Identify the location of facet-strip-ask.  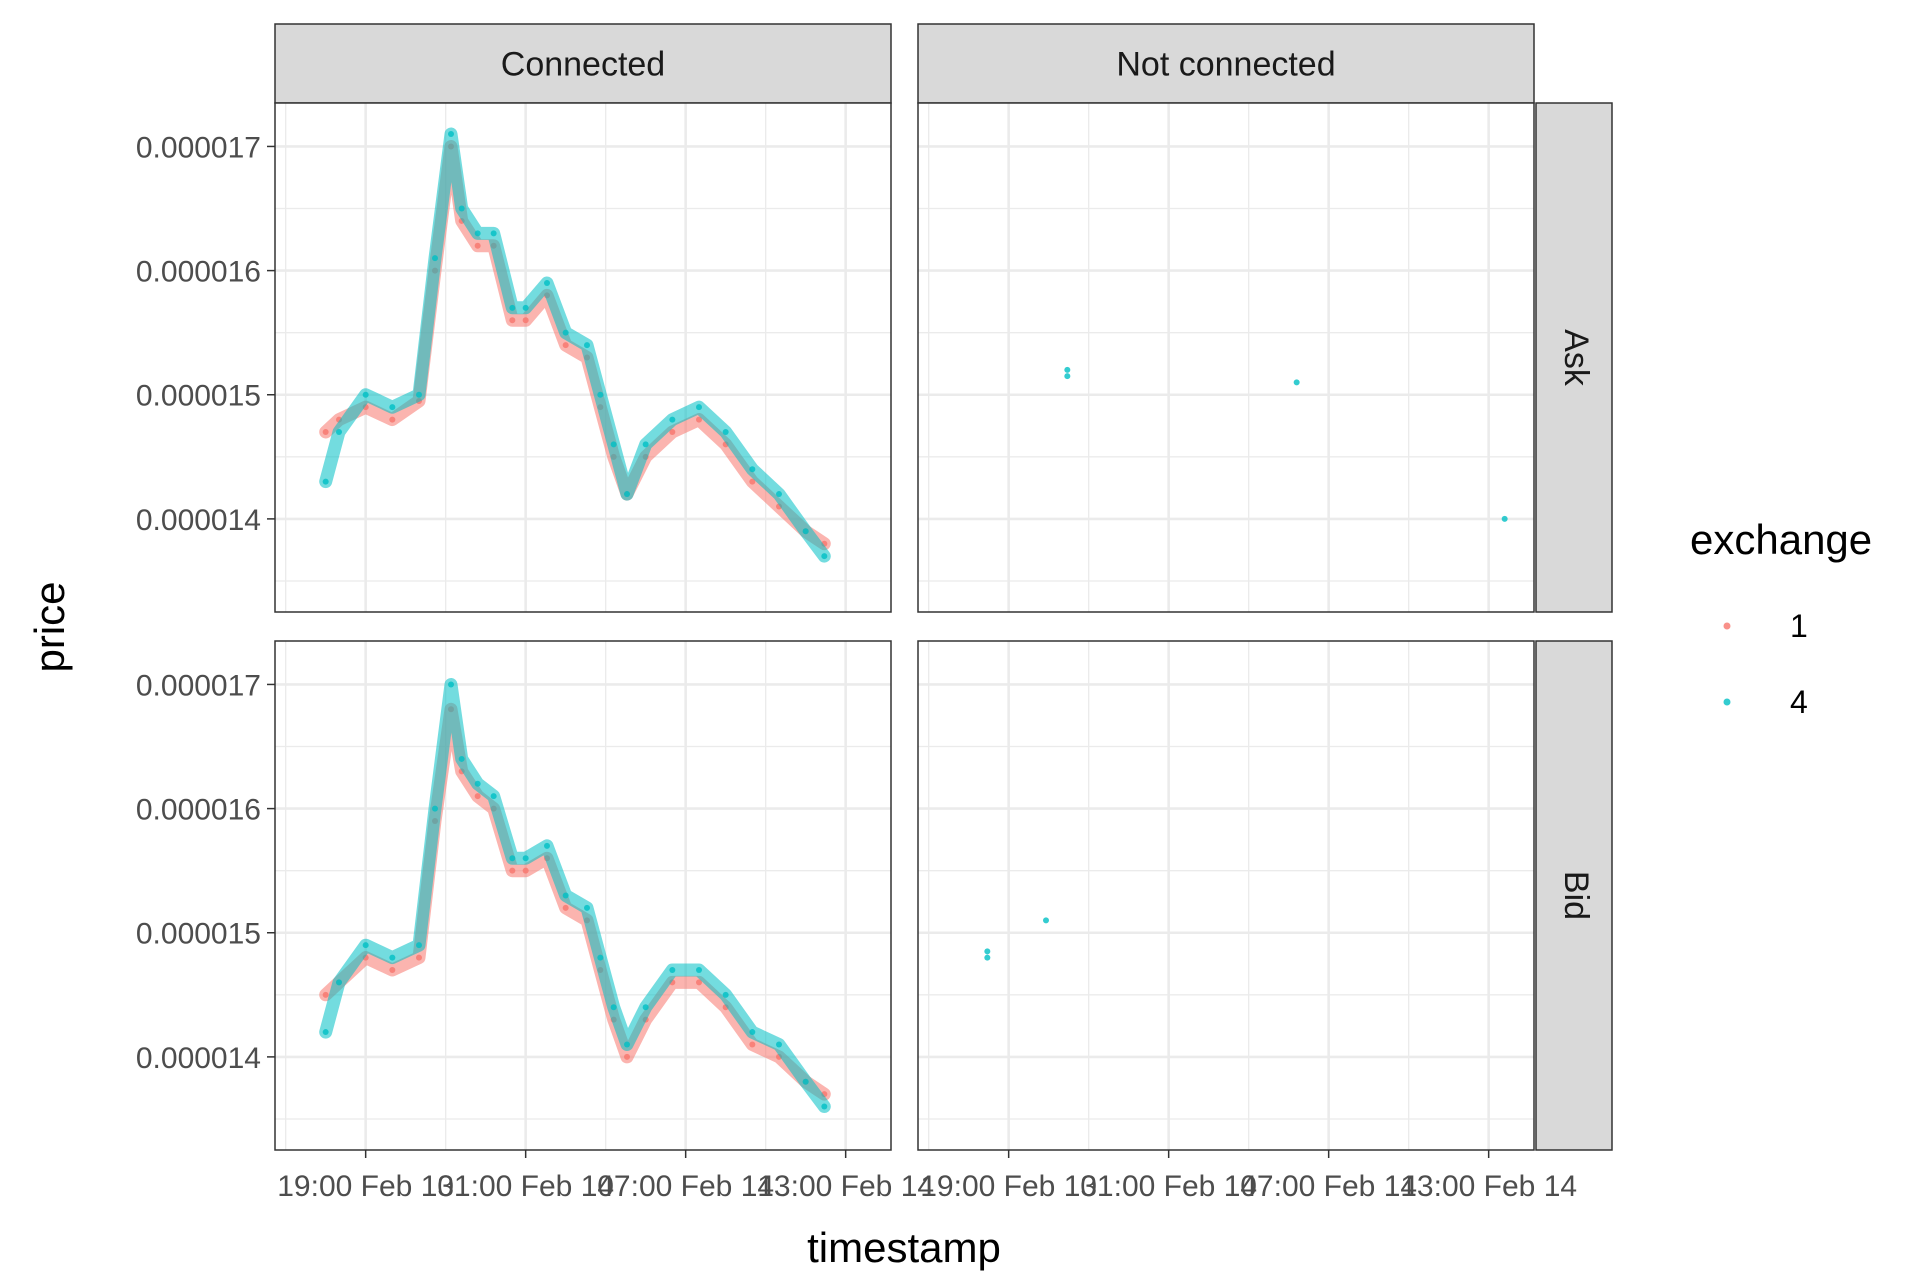
(1574, 357).